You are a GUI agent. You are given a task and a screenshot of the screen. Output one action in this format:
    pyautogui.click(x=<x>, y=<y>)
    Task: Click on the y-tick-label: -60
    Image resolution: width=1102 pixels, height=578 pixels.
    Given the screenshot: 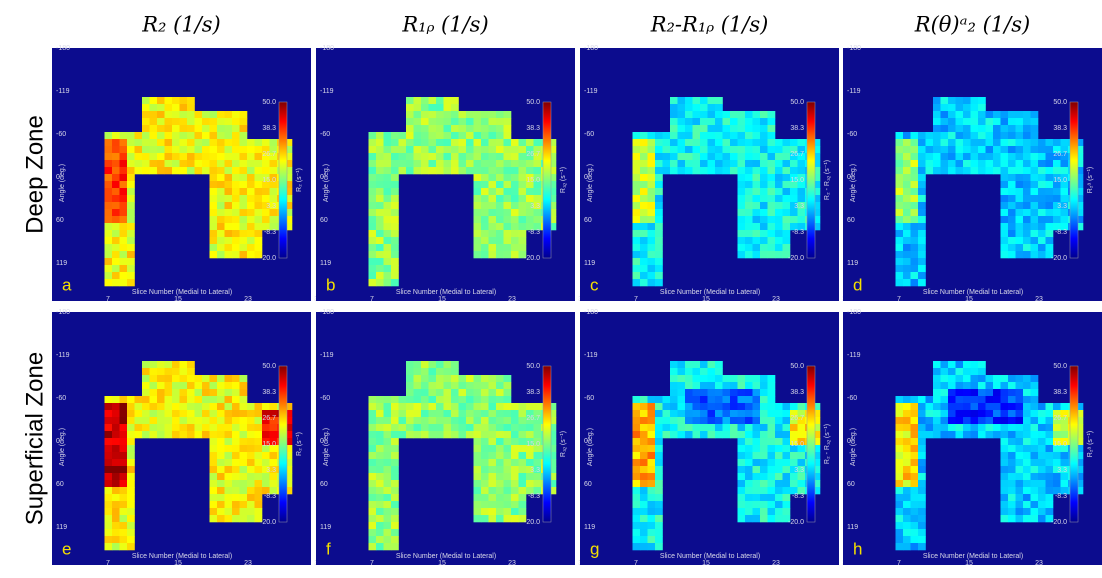 What is the action you would take?
    pyautogui.click(x=589, y=398)
    